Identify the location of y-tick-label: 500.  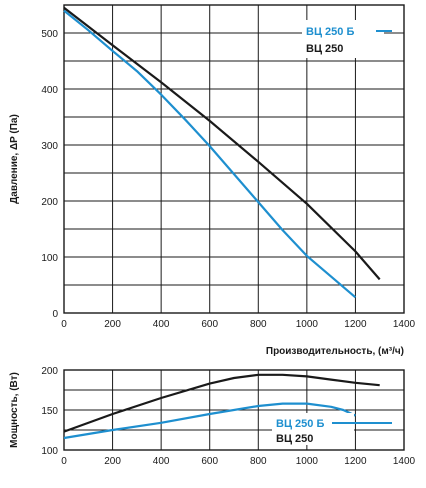
(49, 34).